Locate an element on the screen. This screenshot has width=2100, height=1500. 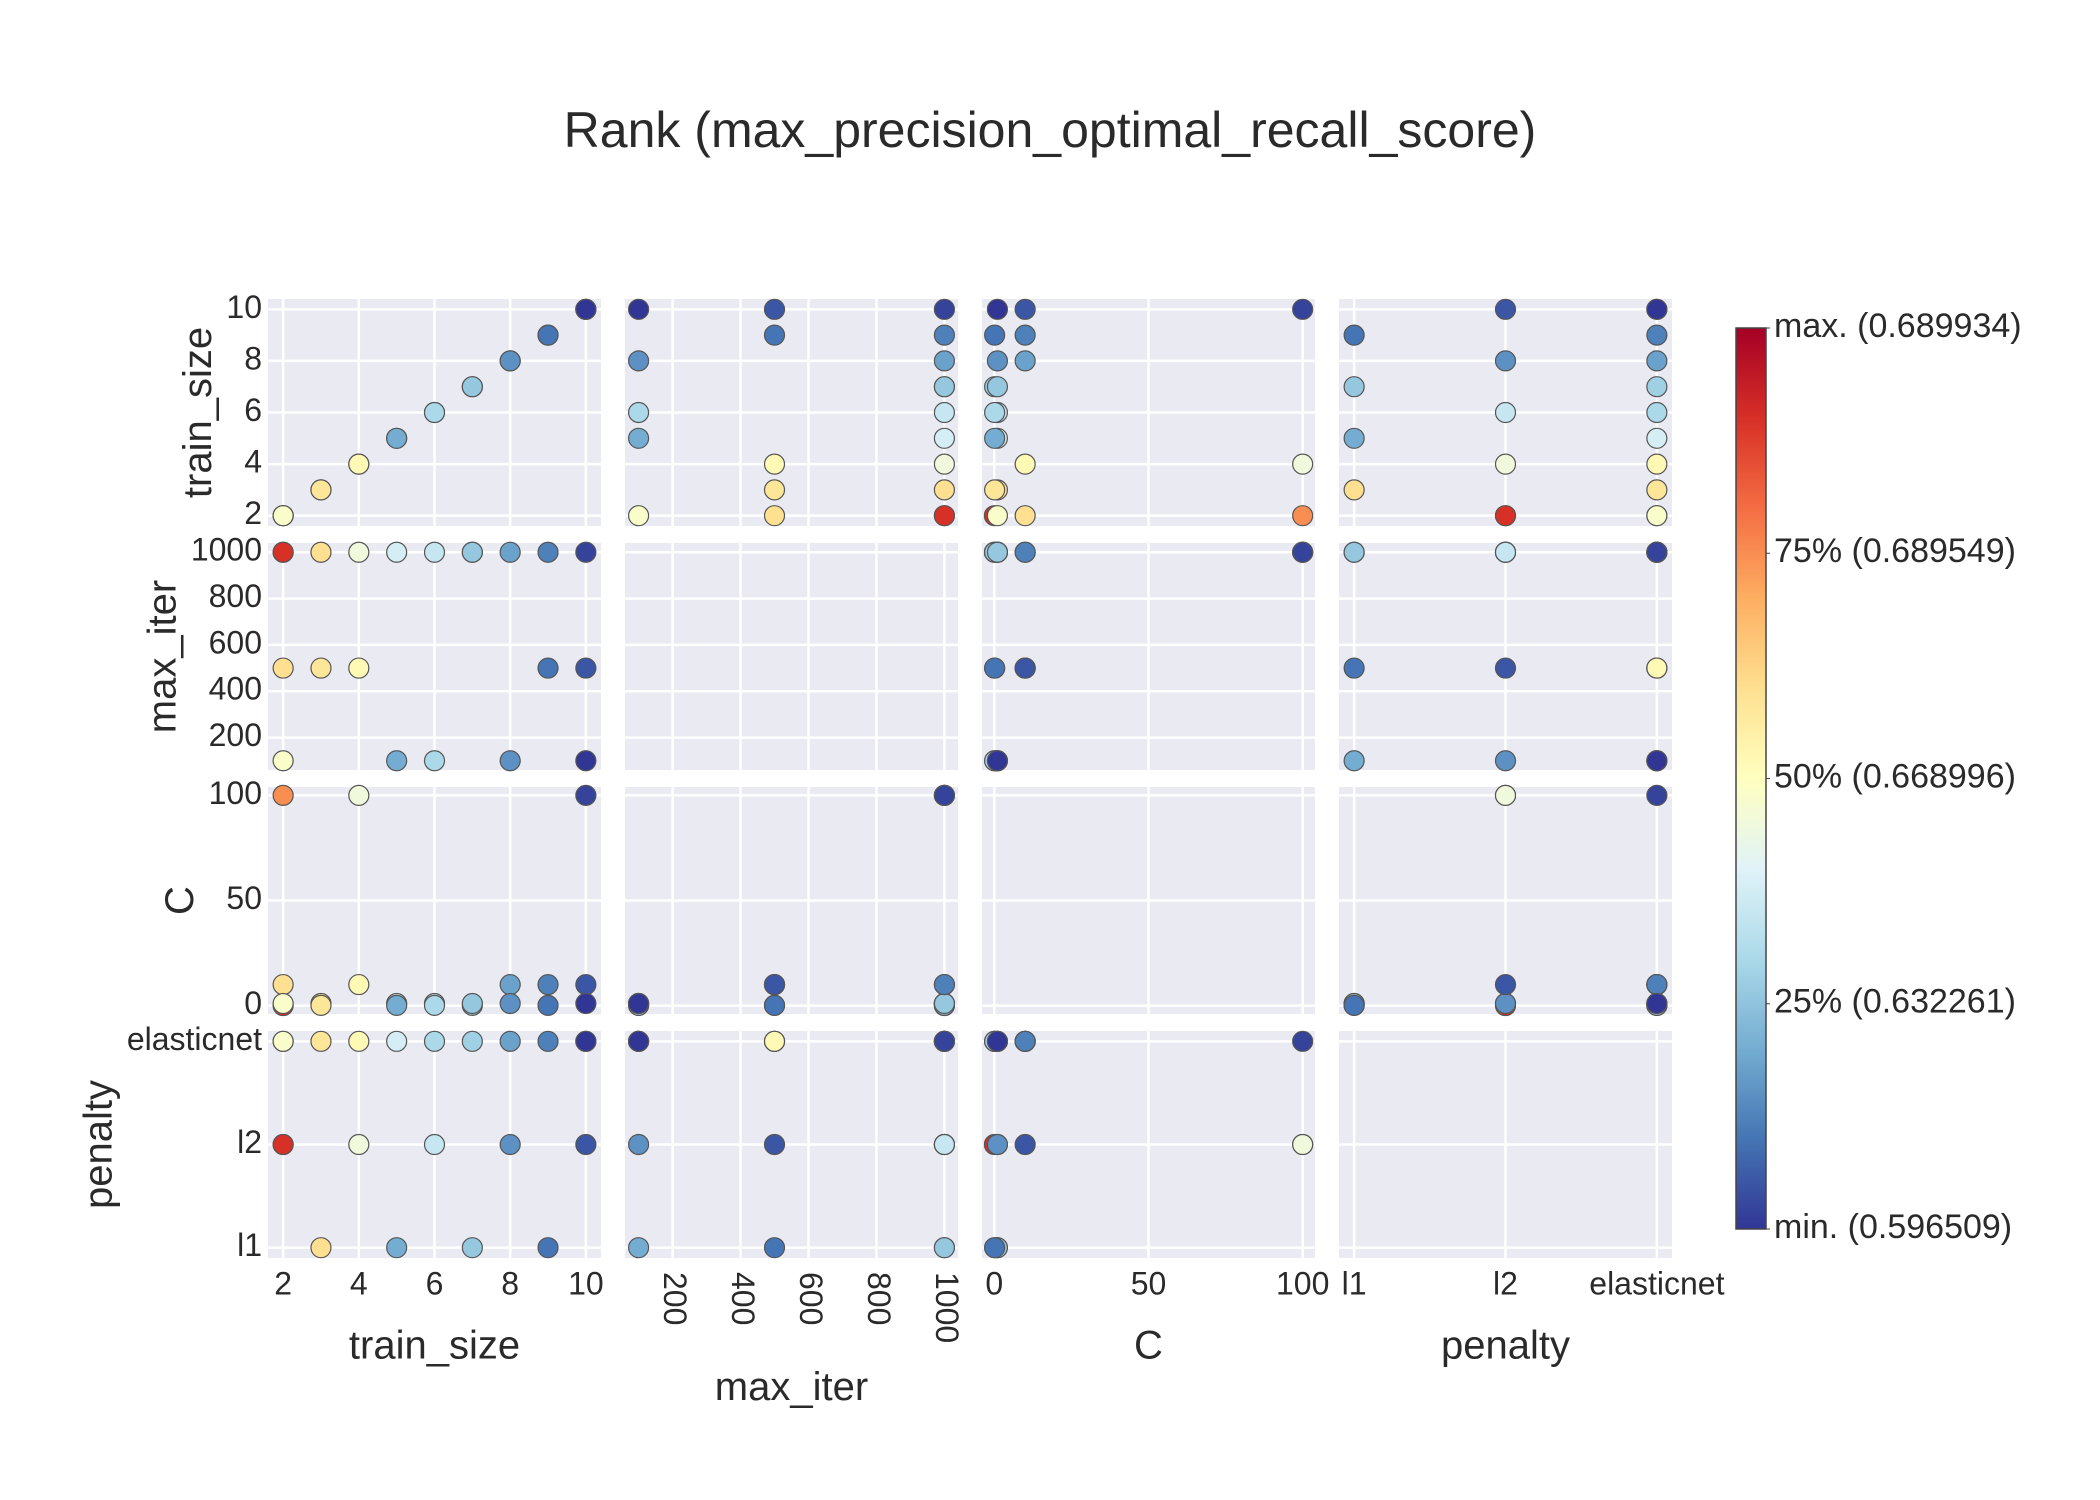
x-tick-label: 800 is located at coordinates (879, 1298).